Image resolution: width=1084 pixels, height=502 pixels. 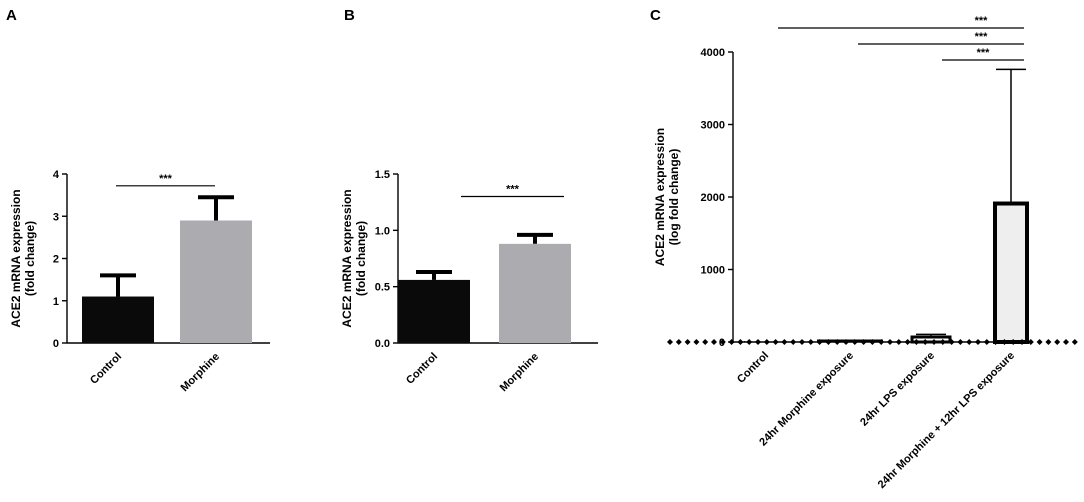 What do you see at coordinates (349, 15) in the screenshot?
I see `panel-letter: B` at bounding box center [349, 15].